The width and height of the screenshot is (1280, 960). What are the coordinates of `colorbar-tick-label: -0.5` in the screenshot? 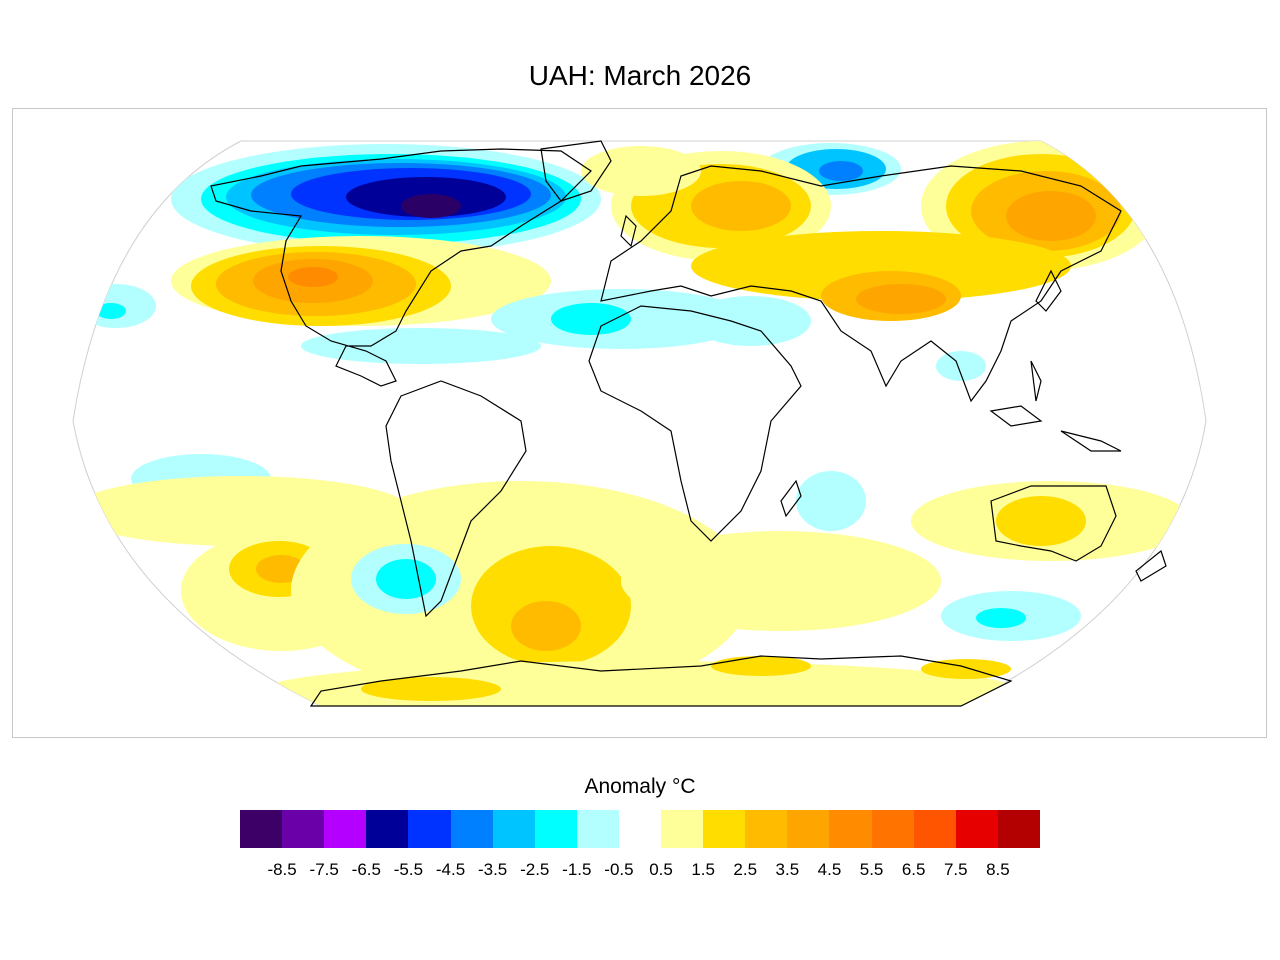 It's located at (619, 869).